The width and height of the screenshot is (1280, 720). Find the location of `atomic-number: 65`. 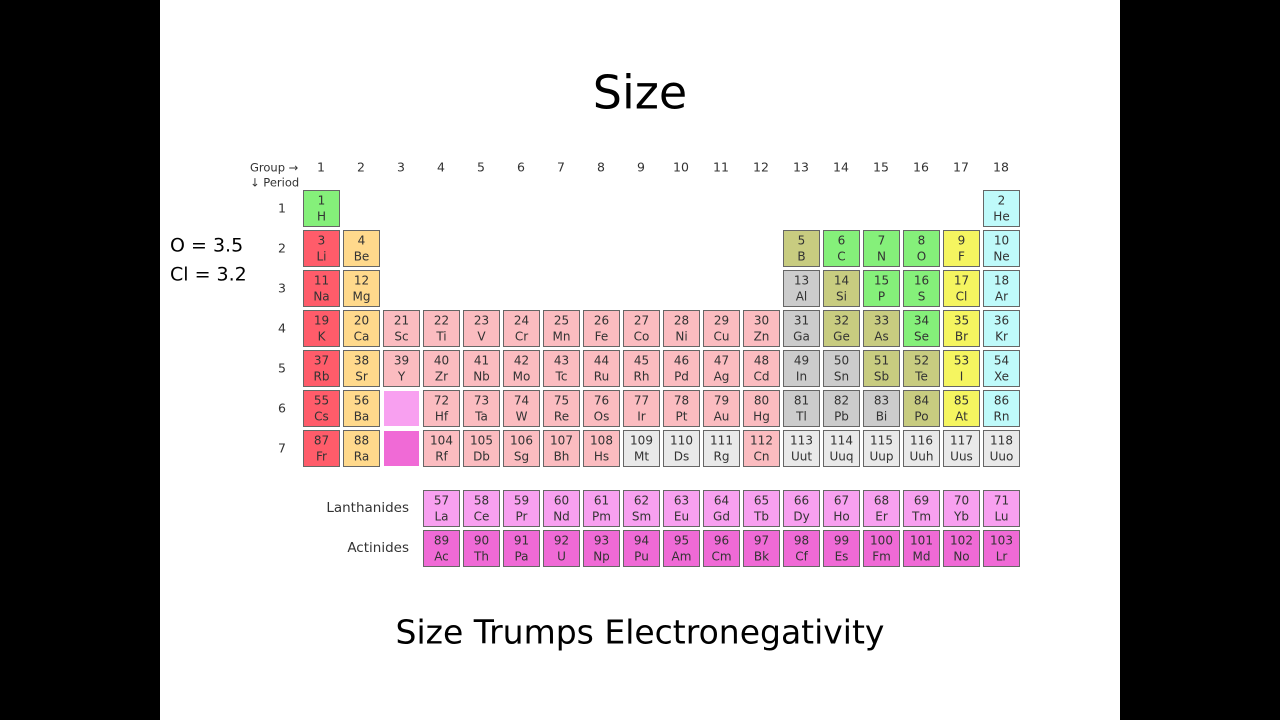

atomic-number: 65 is located at coordinates (761, 501).